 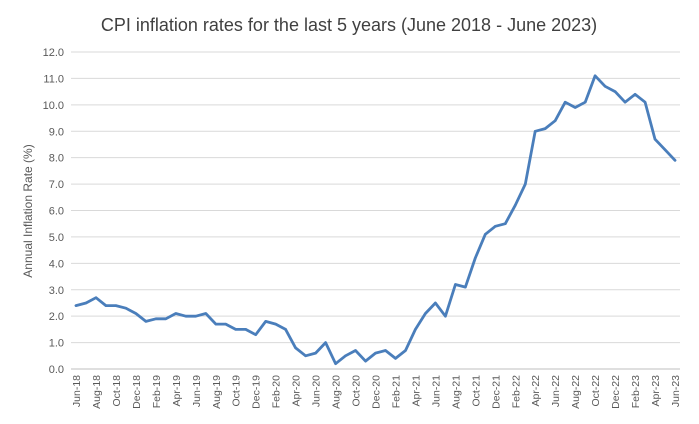 What do you see at coordinates (536, 391) in the screenshot?
I see `x-tick-label: Apr-22` at bounding box center [536, 391].